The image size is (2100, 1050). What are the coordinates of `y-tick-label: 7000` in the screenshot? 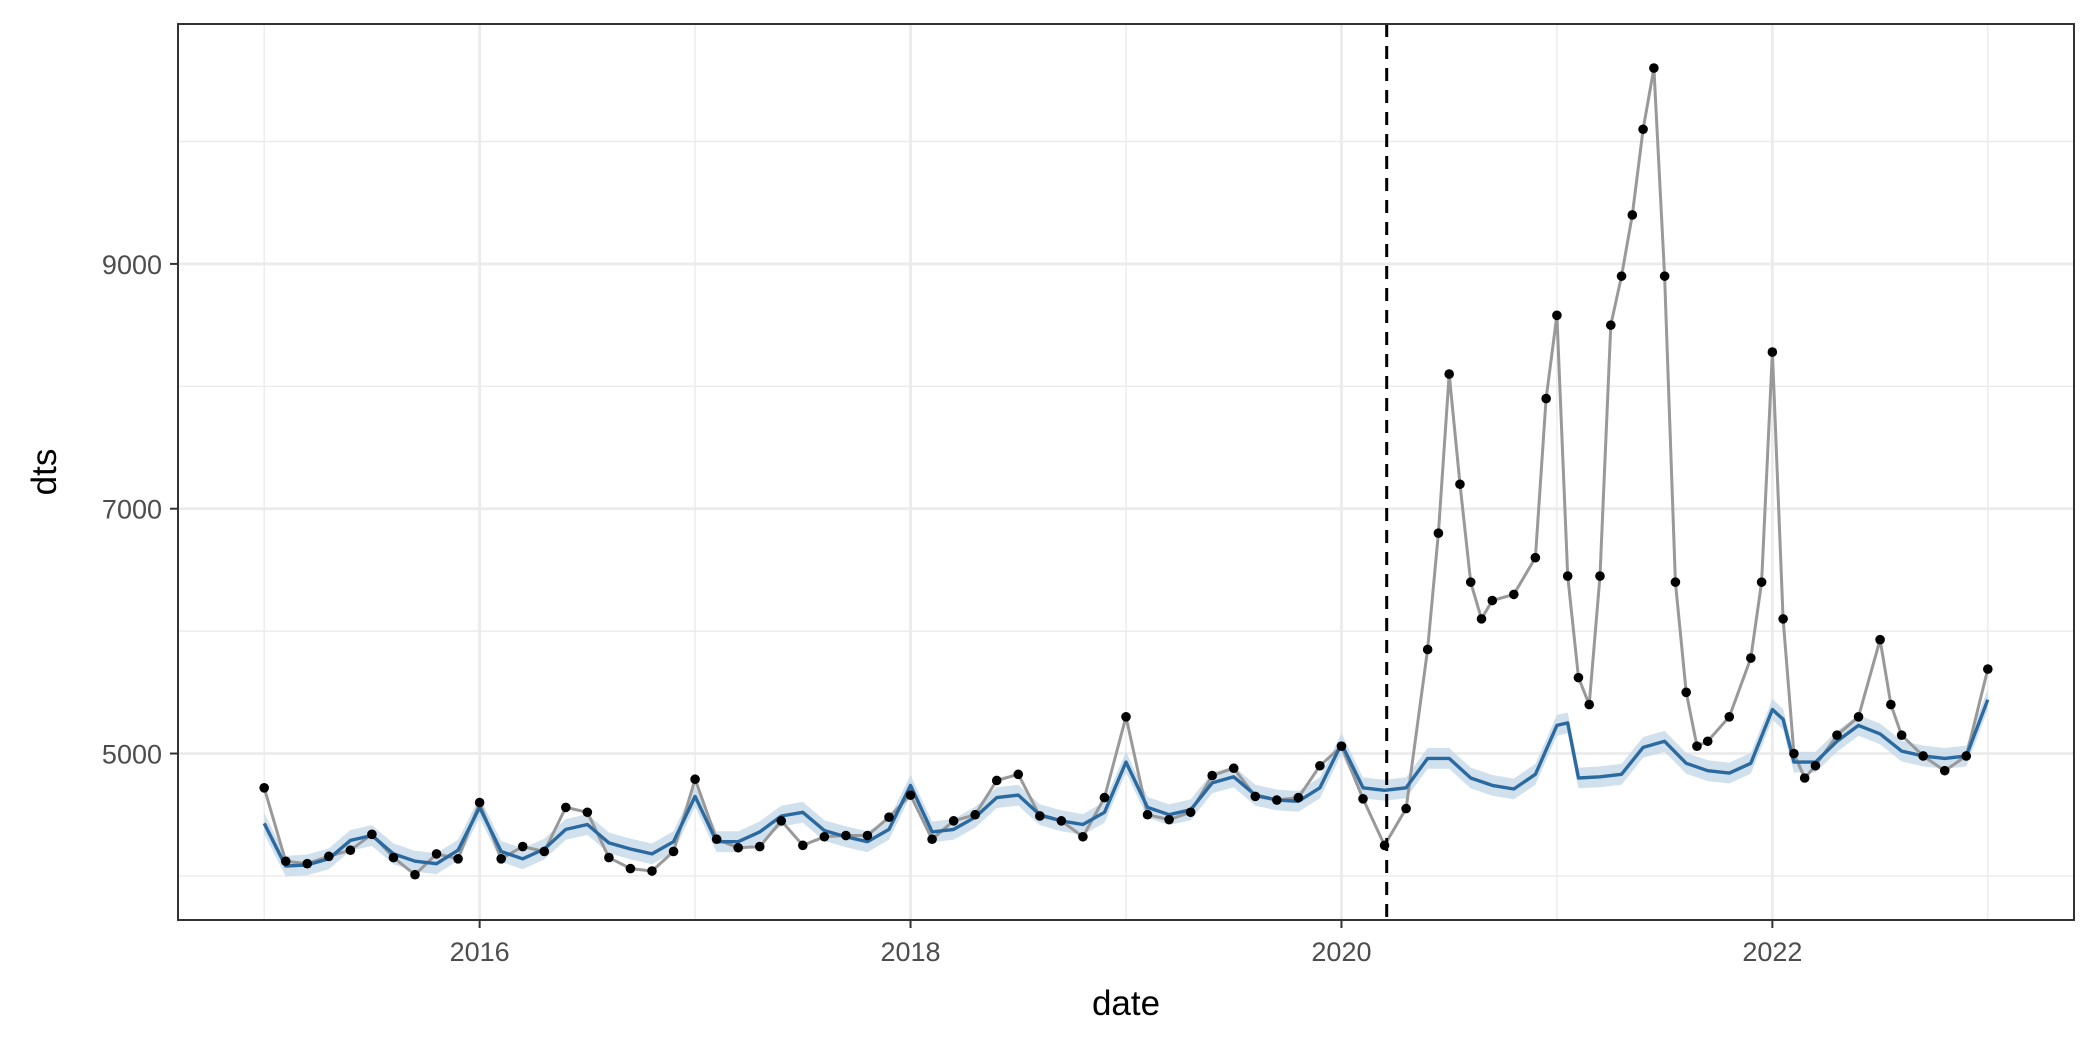 It's located at (132, 510).